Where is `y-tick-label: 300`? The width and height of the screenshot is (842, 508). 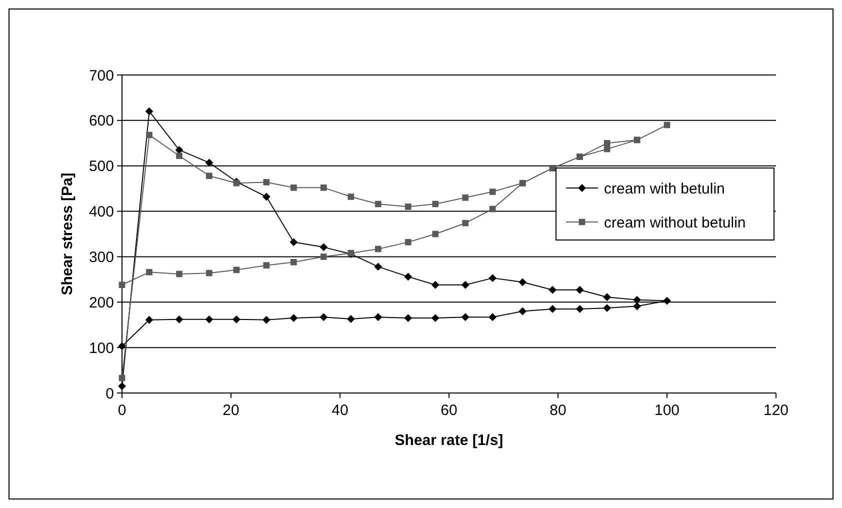 y-tick-label: 300 is located at coordinates (101, 257).